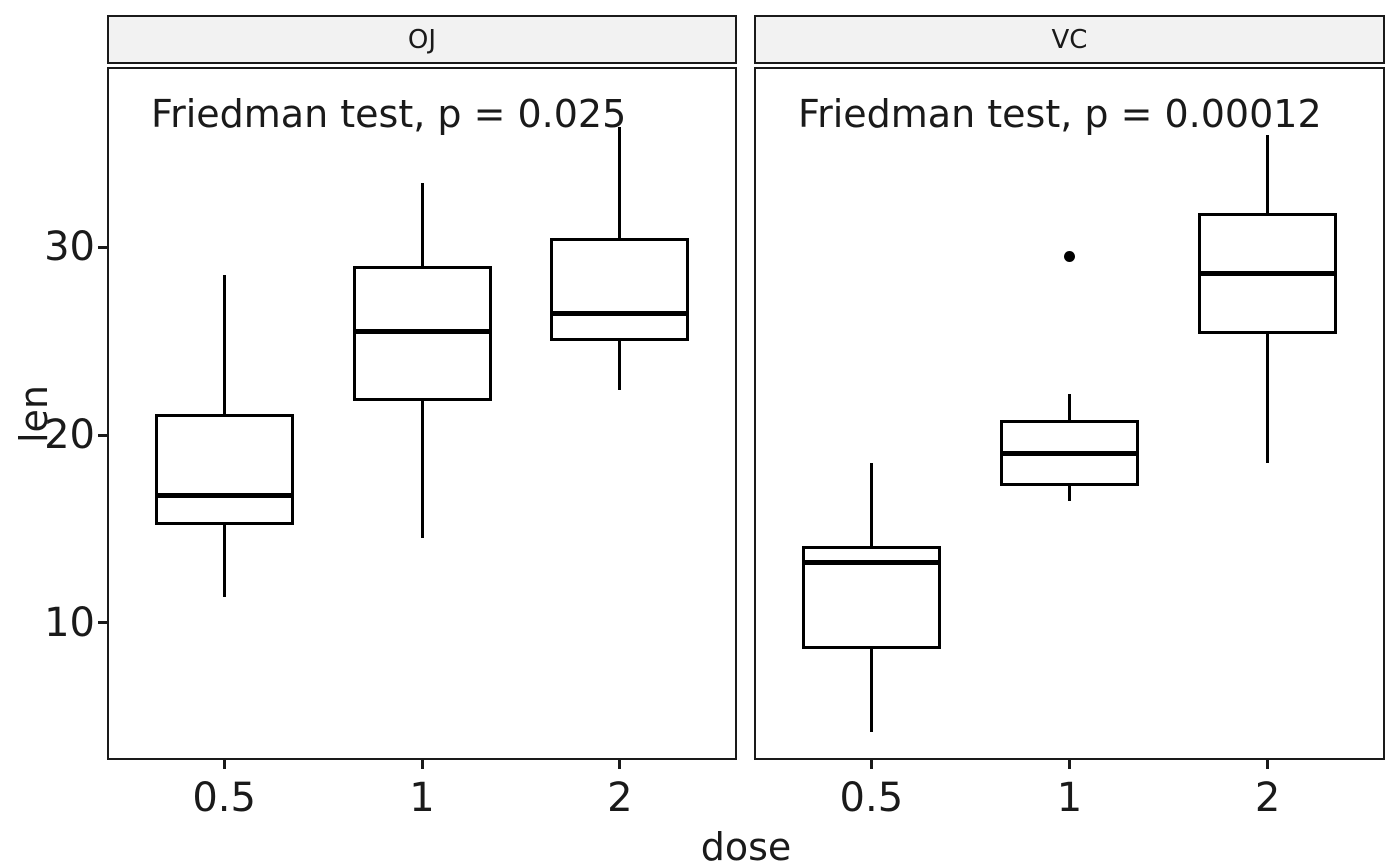 The image size is (1400, 866). What do you see at coordinates (1060, 114) in the screenshot?
I see `friedman-annotation: Friedman test, p = 0.00012` at bounding box center [1060, 114].